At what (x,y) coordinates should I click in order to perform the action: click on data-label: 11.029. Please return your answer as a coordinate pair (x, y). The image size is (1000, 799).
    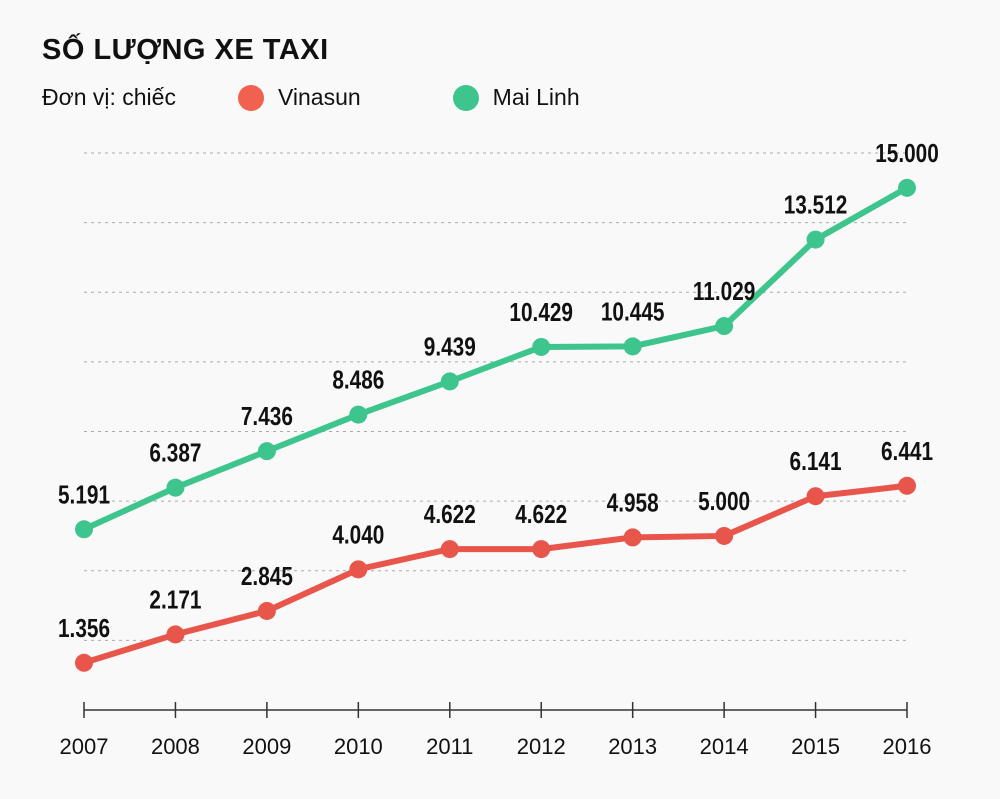
    Looking at the image, I should click on (724, 291).